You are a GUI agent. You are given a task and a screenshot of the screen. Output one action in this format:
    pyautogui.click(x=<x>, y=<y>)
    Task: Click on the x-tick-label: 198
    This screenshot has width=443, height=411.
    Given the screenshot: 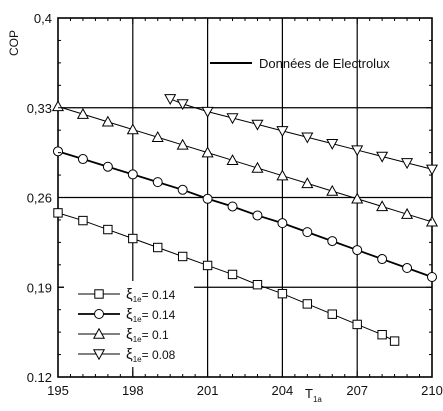 What is the action you would take?
    pyautogui.click(x=133, y=390)
    